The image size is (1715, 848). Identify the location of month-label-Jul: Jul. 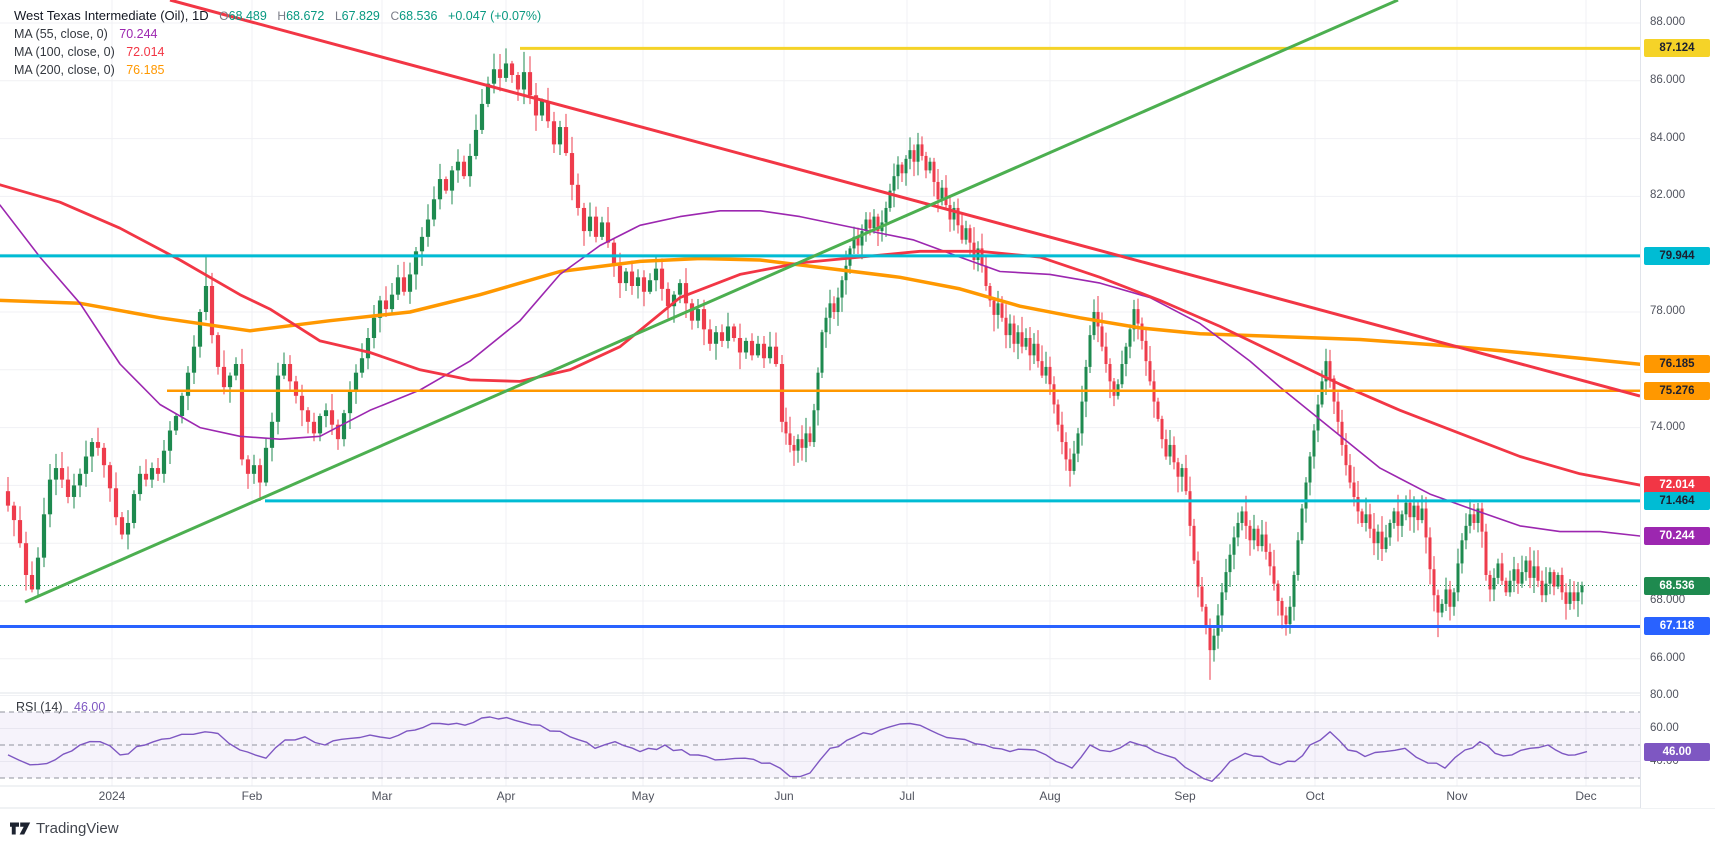
(907, 796).